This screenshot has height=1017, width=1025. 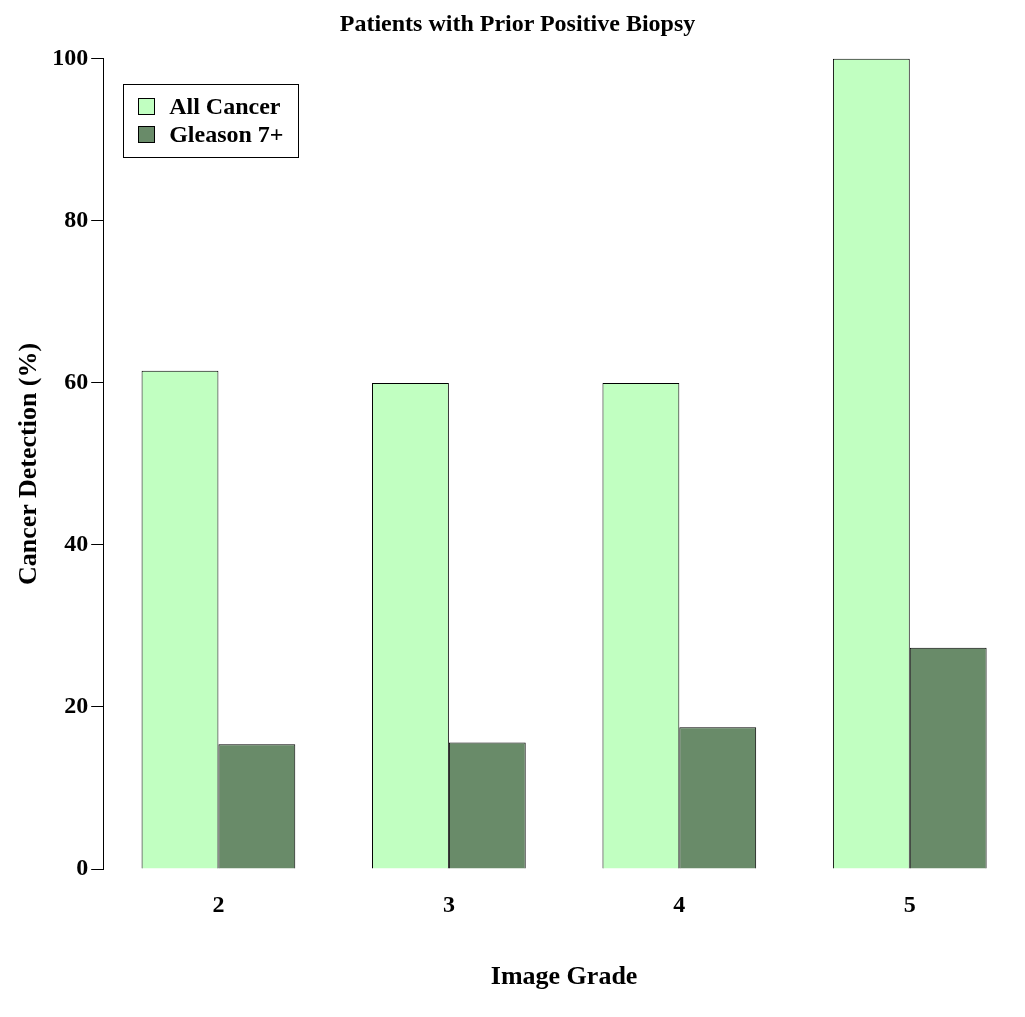 I want to click on y-tick-label: 0, so click(x=82, y=867).